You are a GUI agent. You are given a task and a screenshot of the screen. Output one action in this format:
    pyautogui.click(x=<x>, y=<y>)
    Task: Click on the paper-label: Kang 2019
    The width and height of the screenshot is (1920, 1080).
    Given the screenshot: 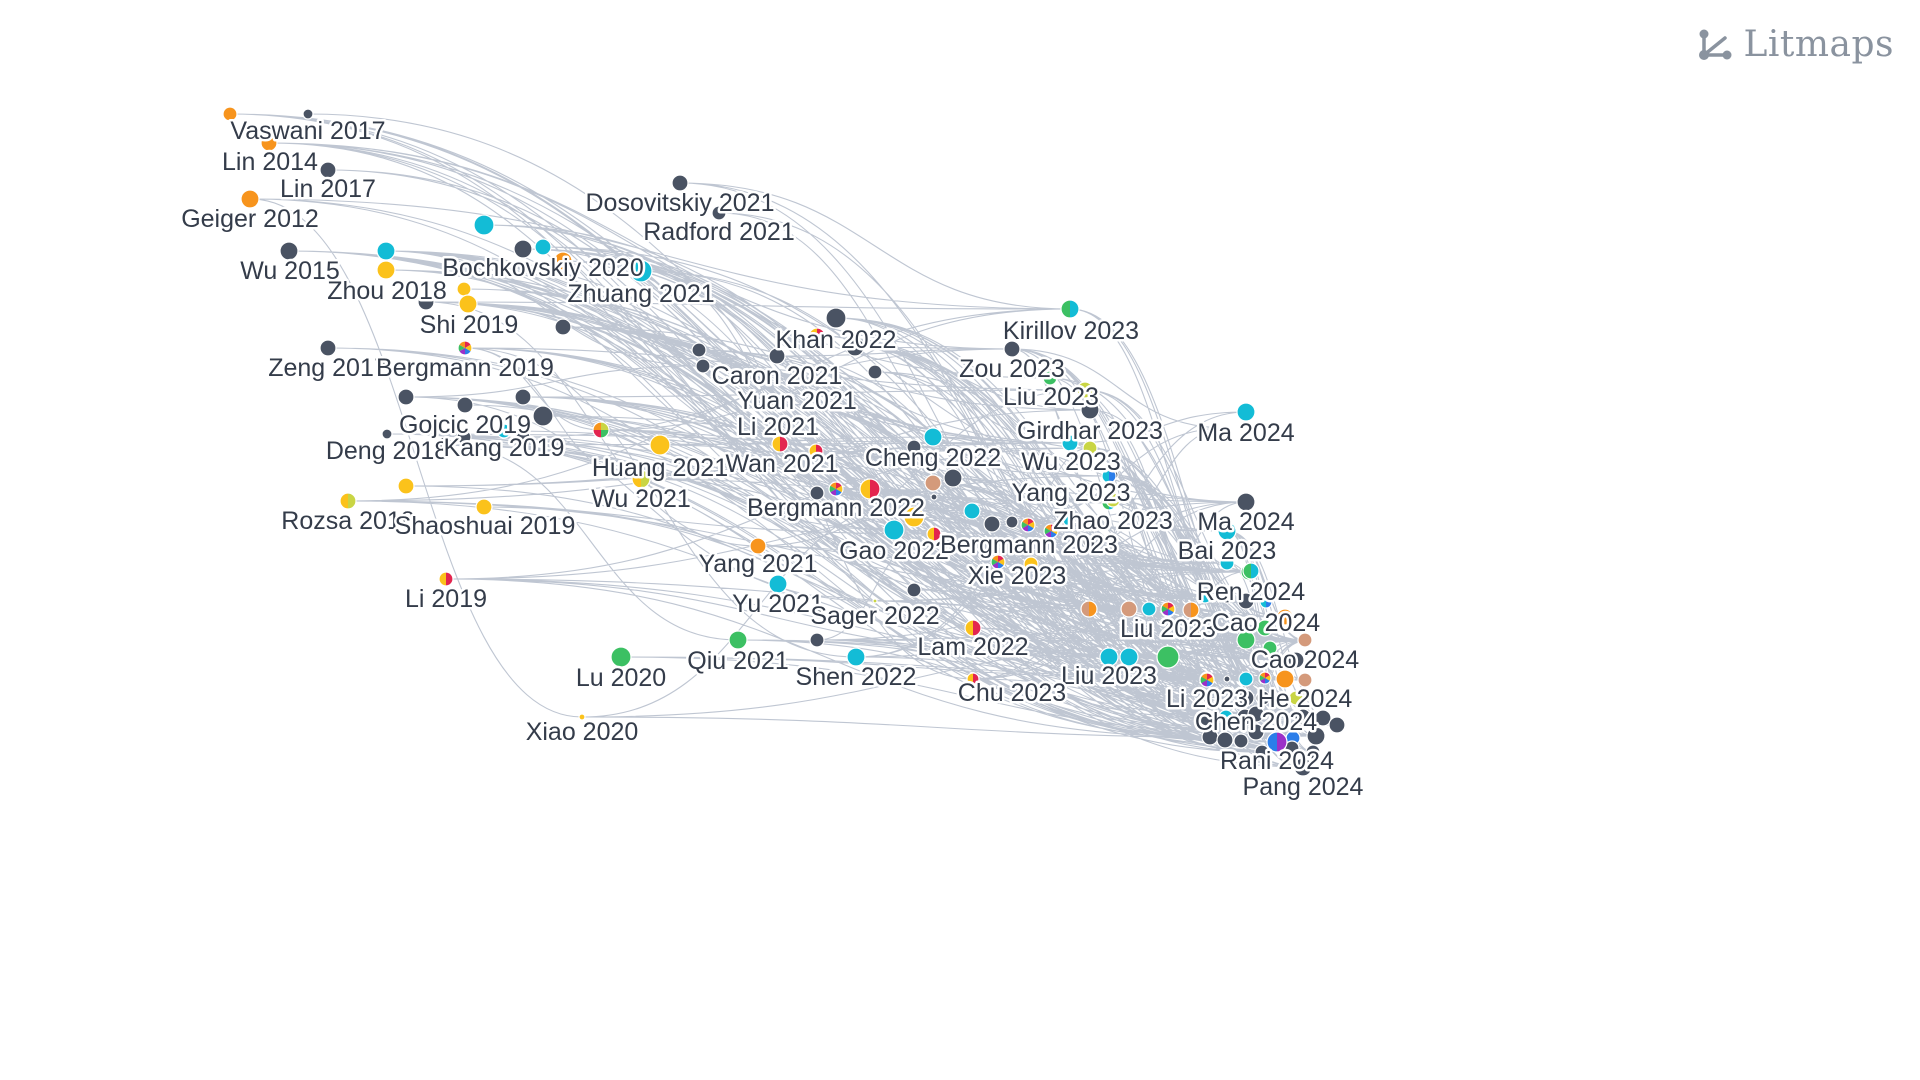 What is the action you would take?
    pyautogui.click(x=504, y=448)
    